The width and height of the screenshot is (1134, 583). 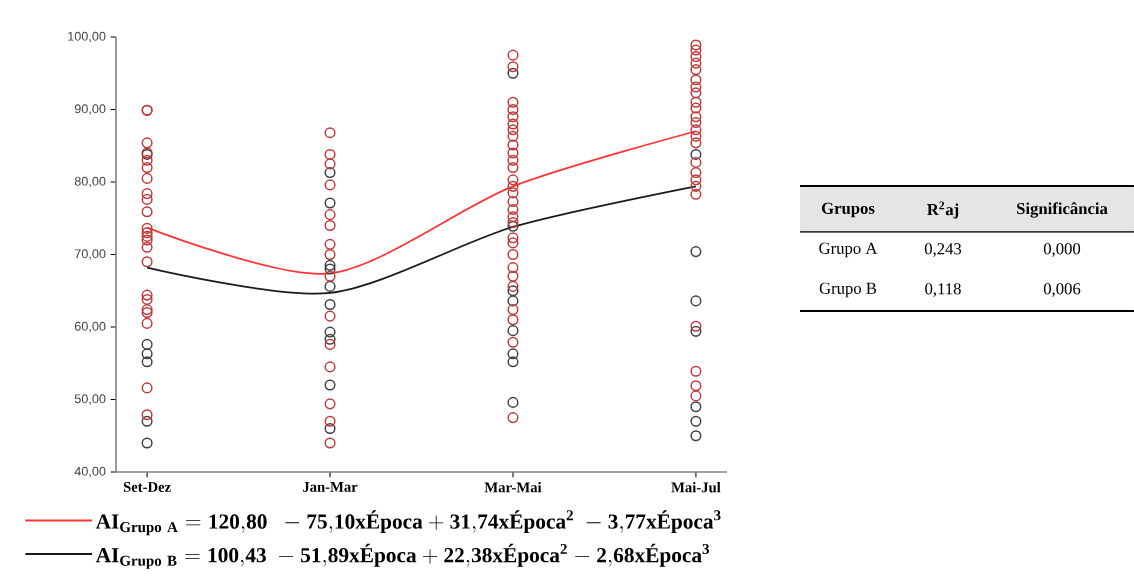 What do you see at coordinates (147, 487) in the screenshot?
I see `x-tick-label: Set-Dez` at bounding box center [147, 487].